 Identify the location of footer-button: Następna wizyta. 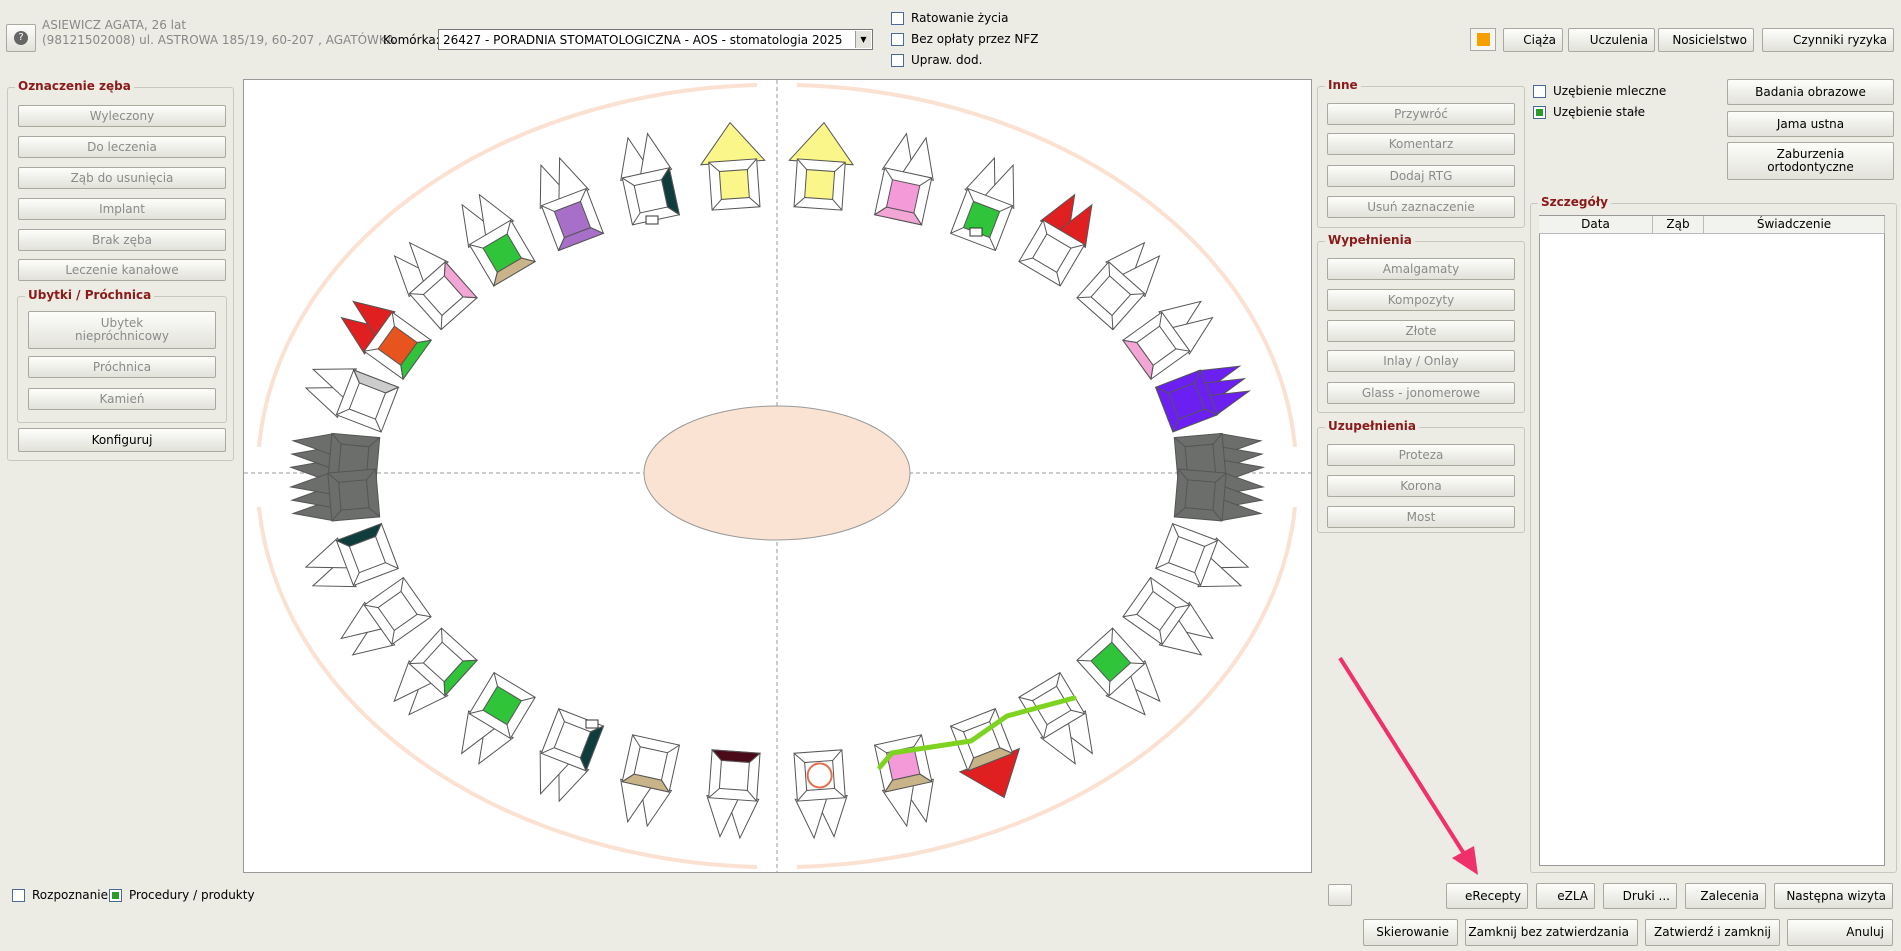
(1833, 896).